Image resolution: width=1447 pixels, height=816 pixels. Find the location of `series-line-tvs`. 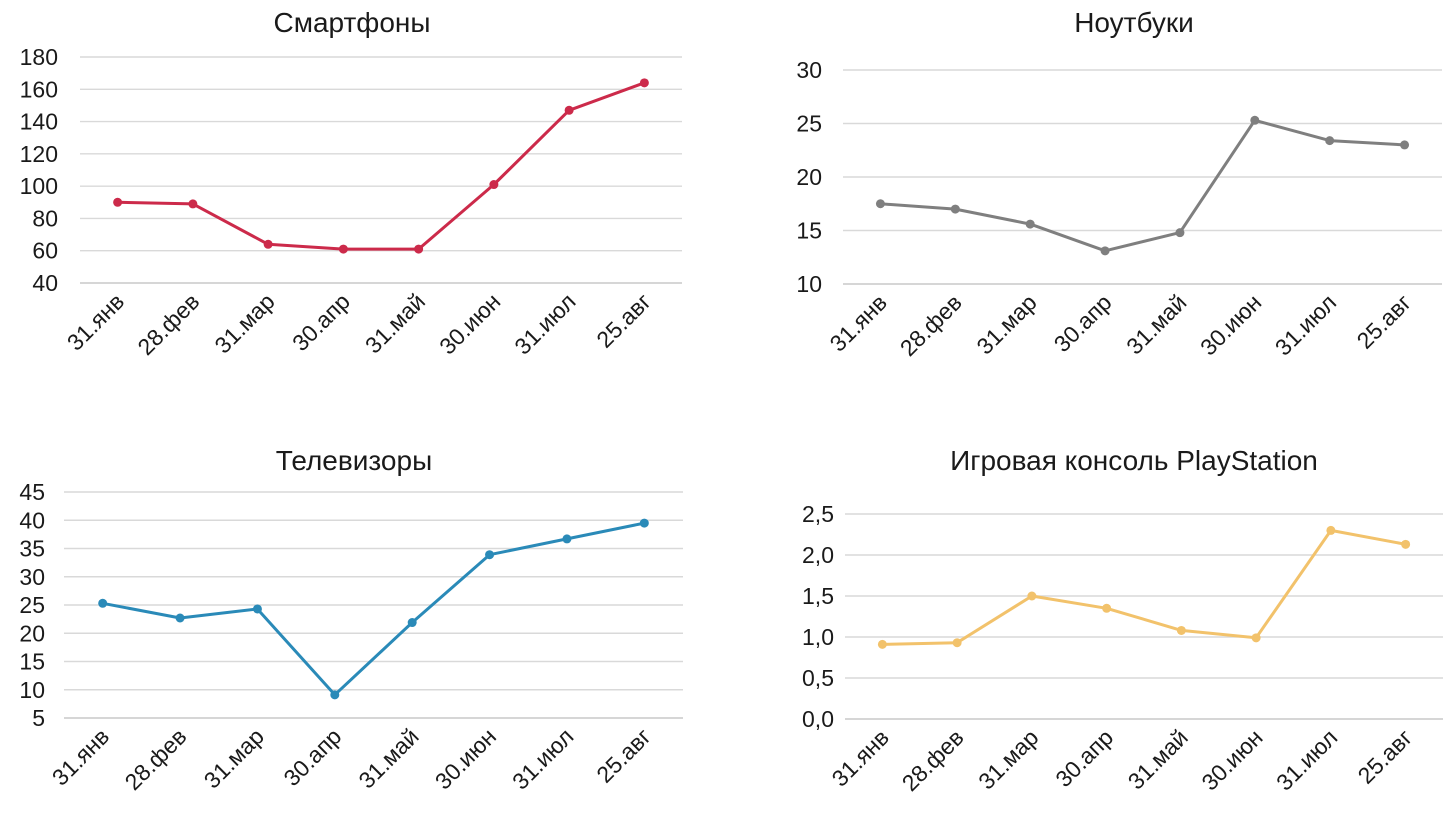

series-line-tvs is located at coordinates (373, 609).